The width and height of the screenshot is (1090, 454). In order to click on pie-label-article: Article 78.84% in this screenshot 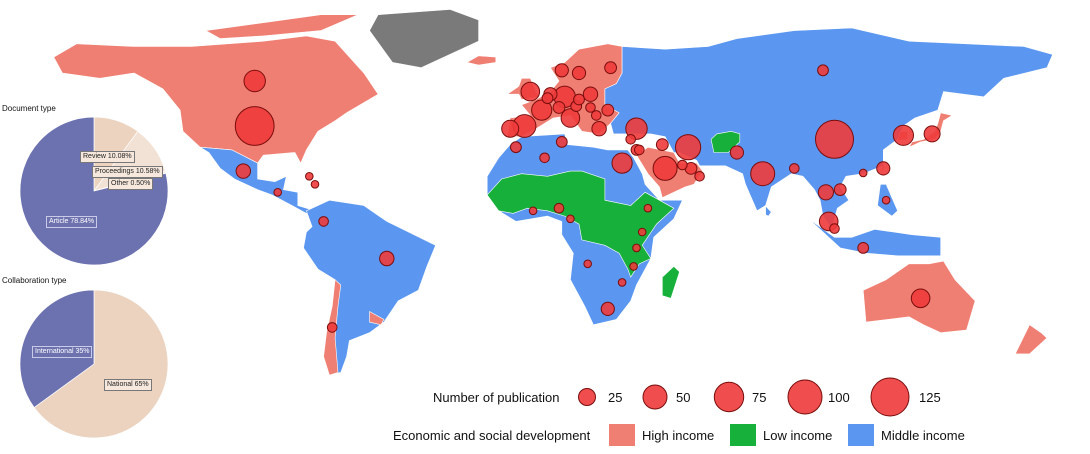, I will do `click(72, 222)`.